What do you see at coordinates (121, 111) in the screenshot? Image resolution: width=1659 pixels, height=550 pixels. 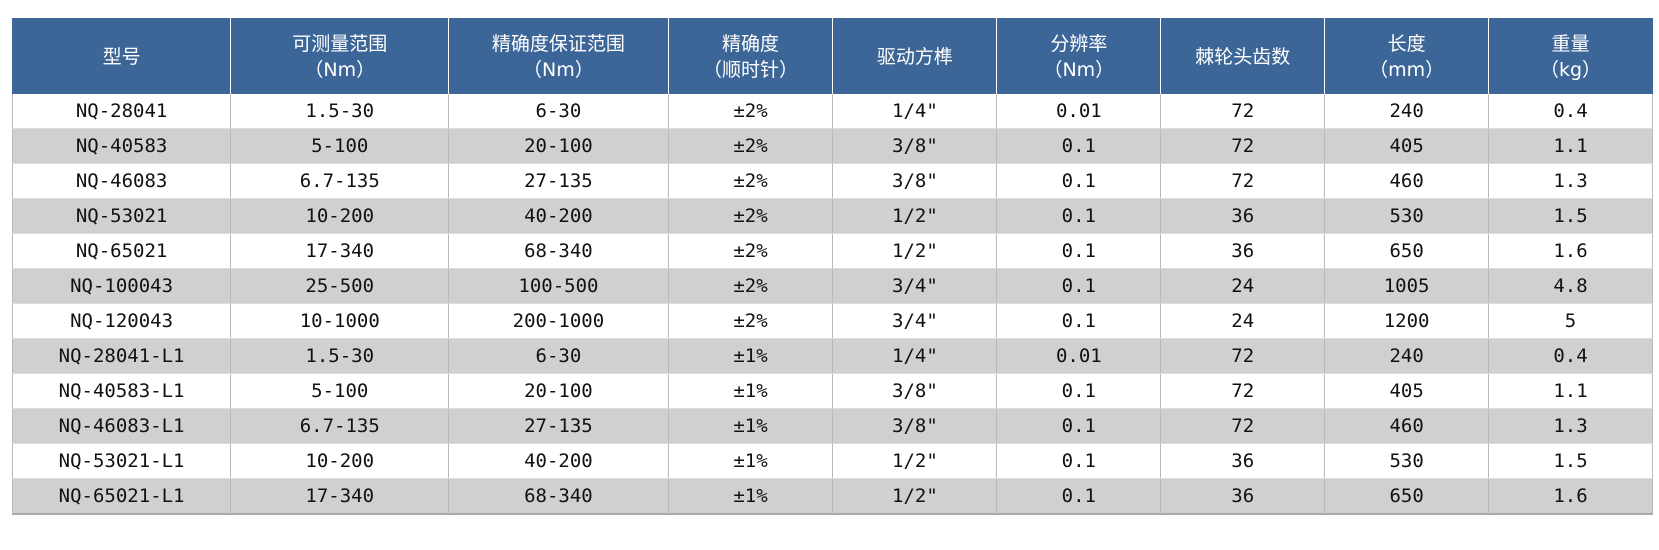 I see `cell-model: NQ-28041` at bounding box center [121, 111].